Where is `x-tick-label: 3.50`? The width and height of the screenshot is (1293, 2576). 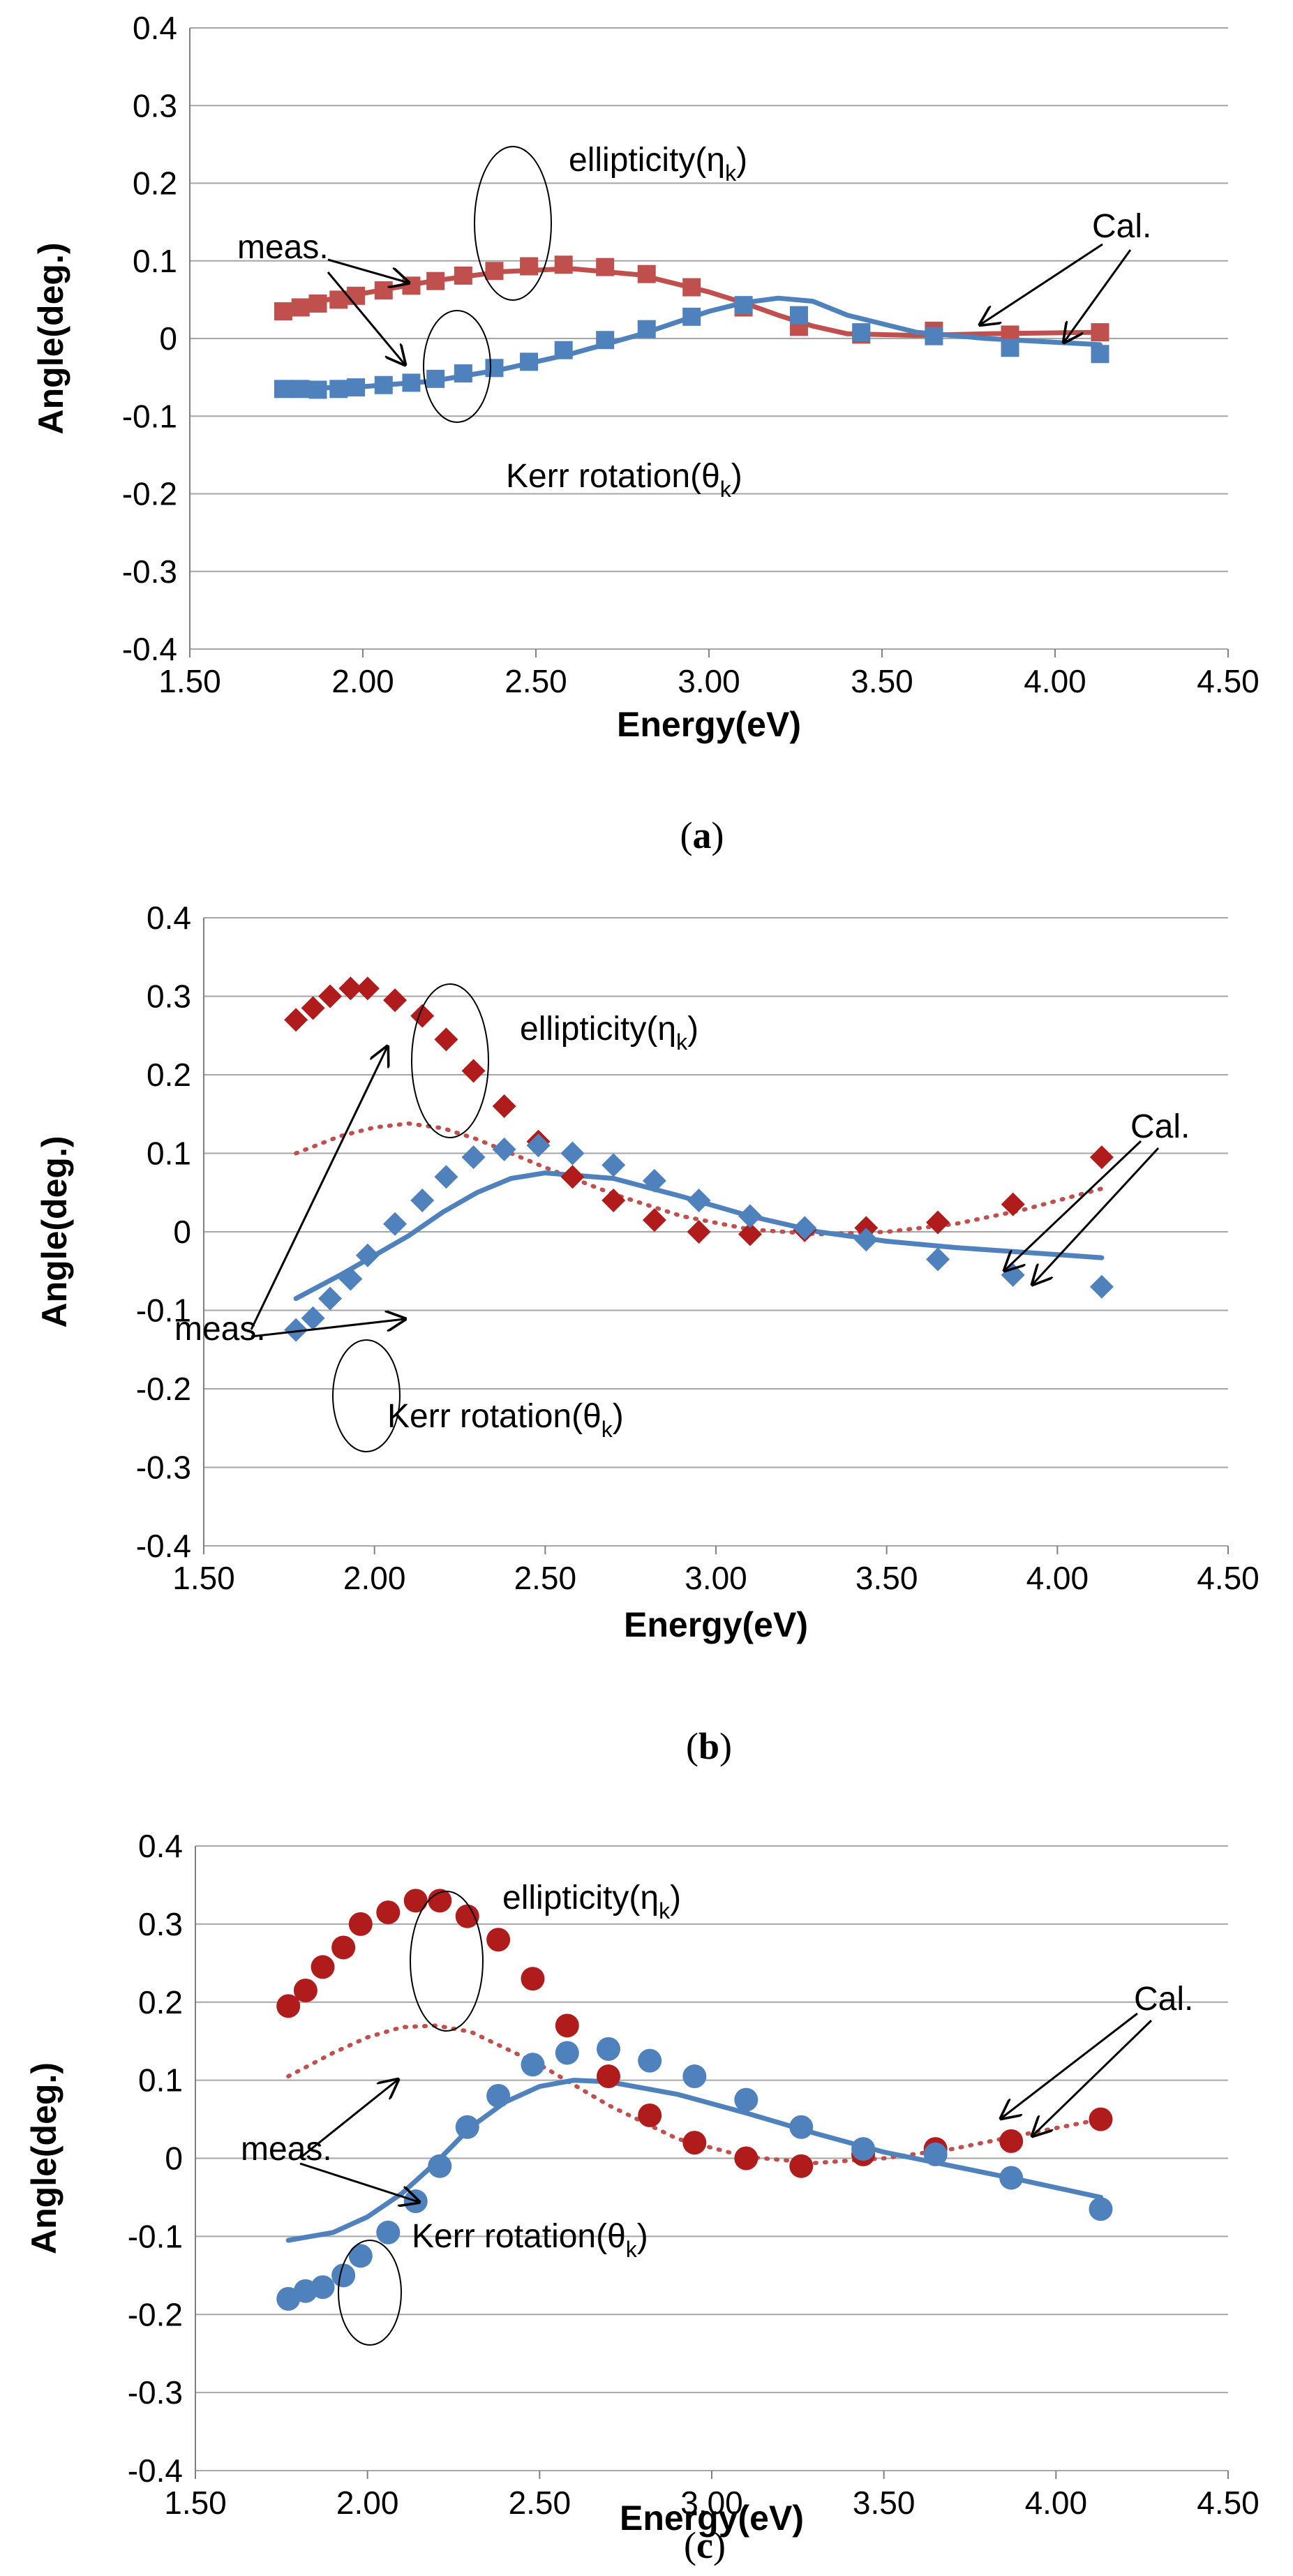 x-tick-label: 3.50 is located at coordinates (886, 1578).